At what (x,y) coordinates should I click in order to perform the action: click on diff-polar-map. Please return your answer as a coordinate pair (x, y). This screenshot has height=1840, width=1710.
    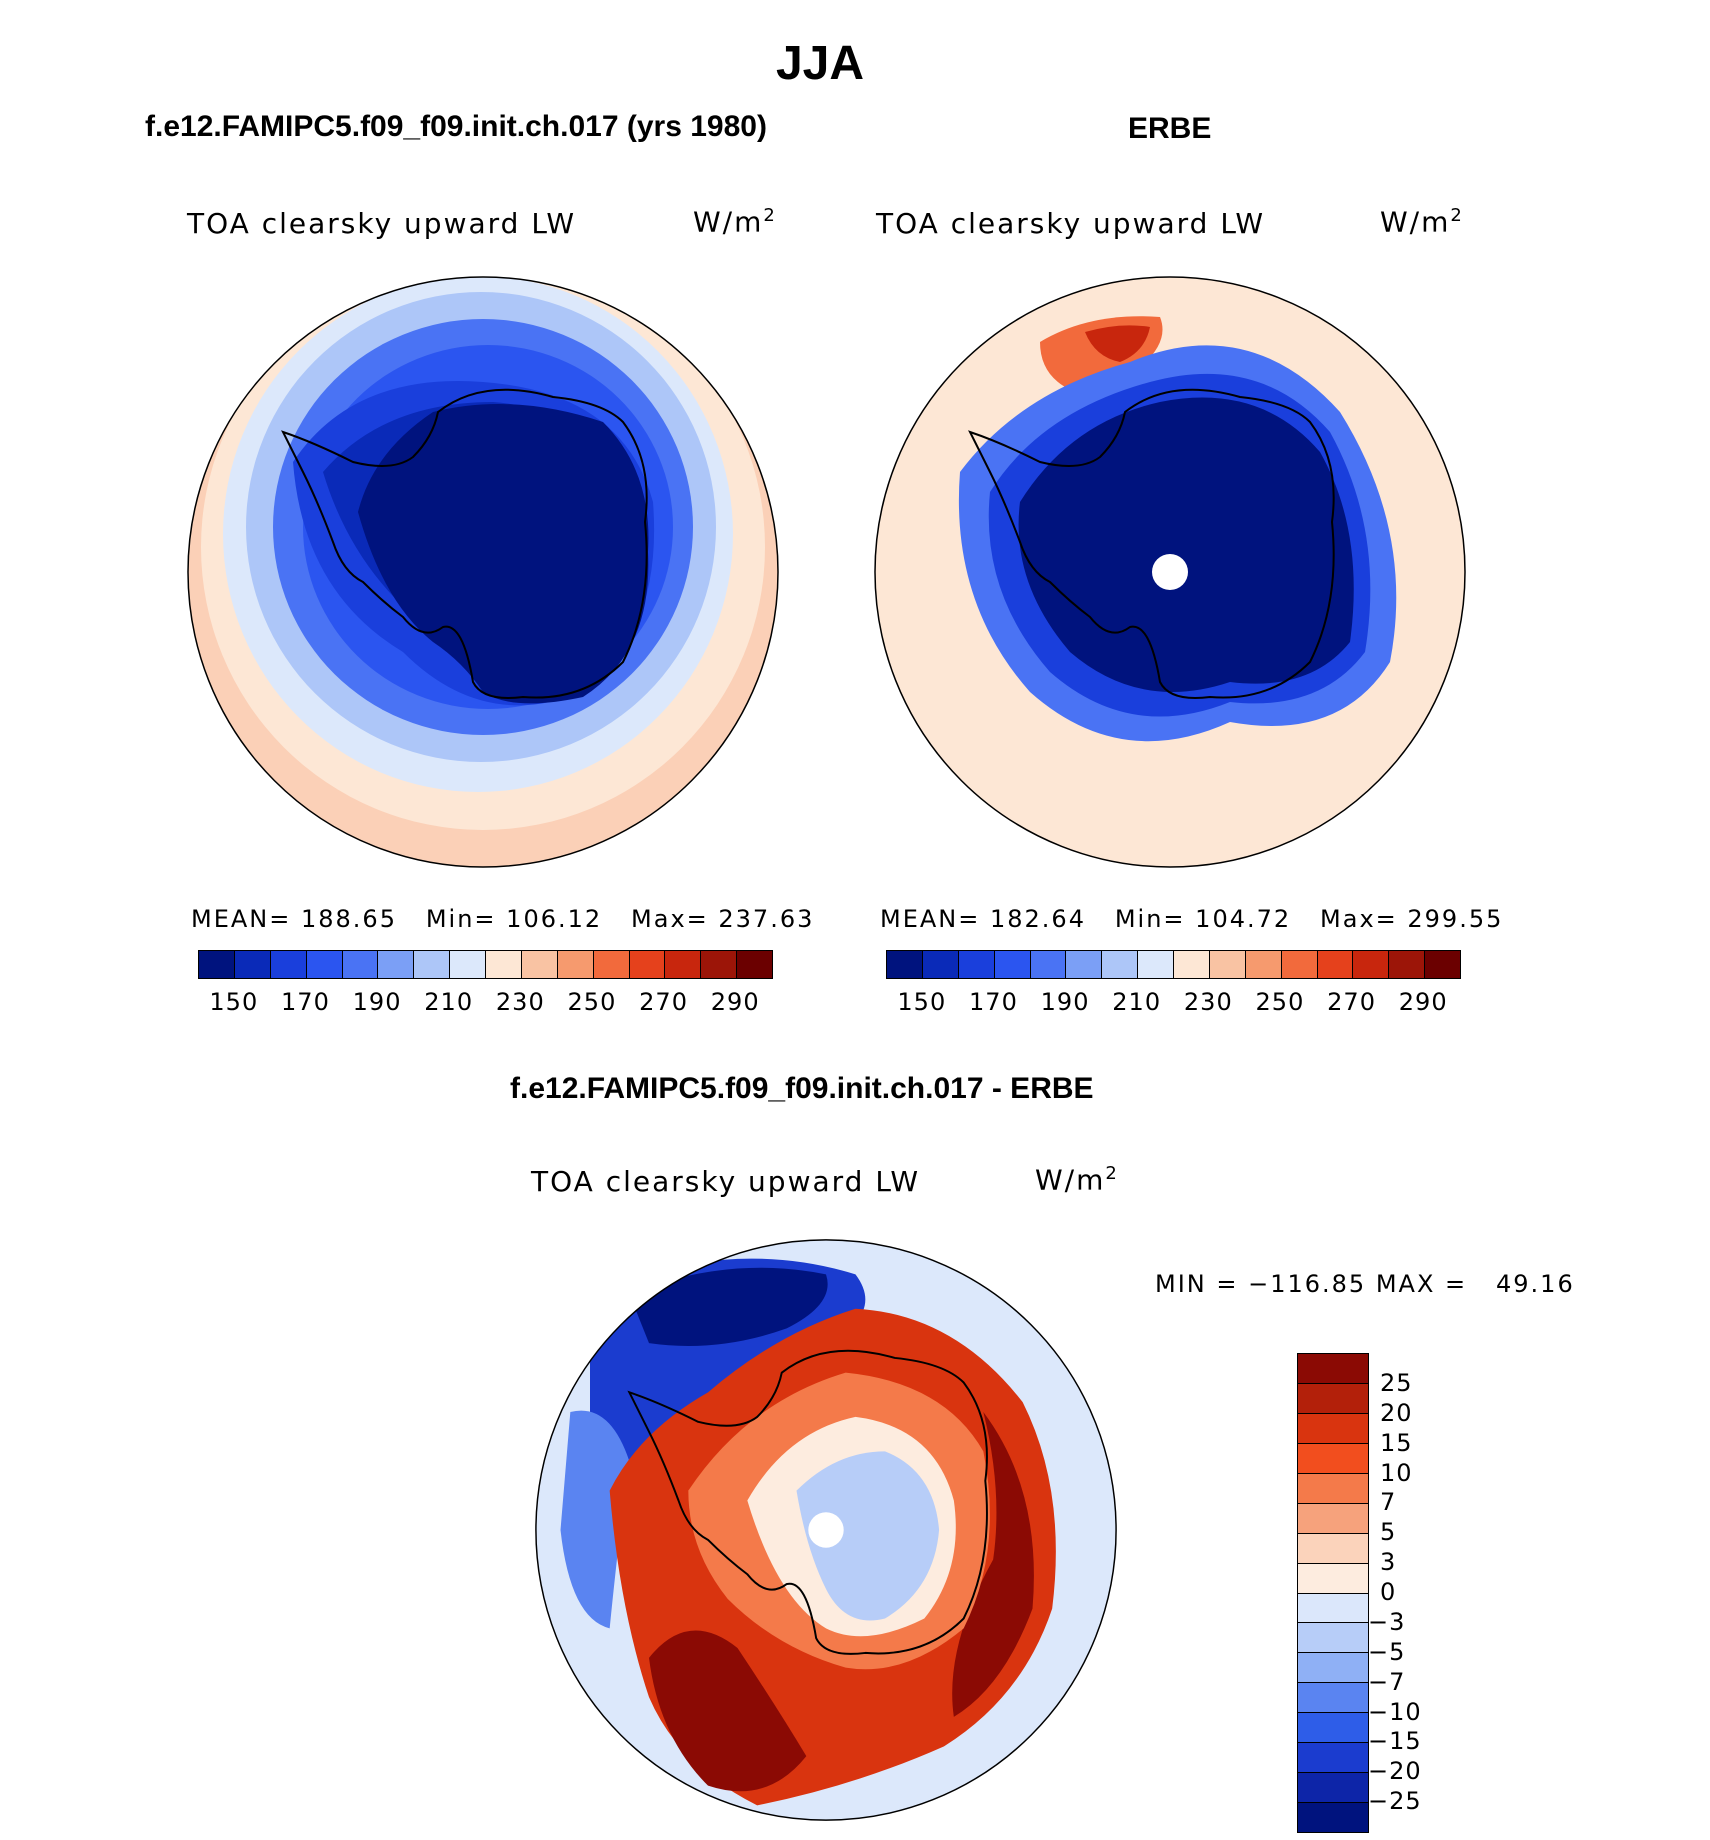
    Looking at the image, I should click on (826, 1530).